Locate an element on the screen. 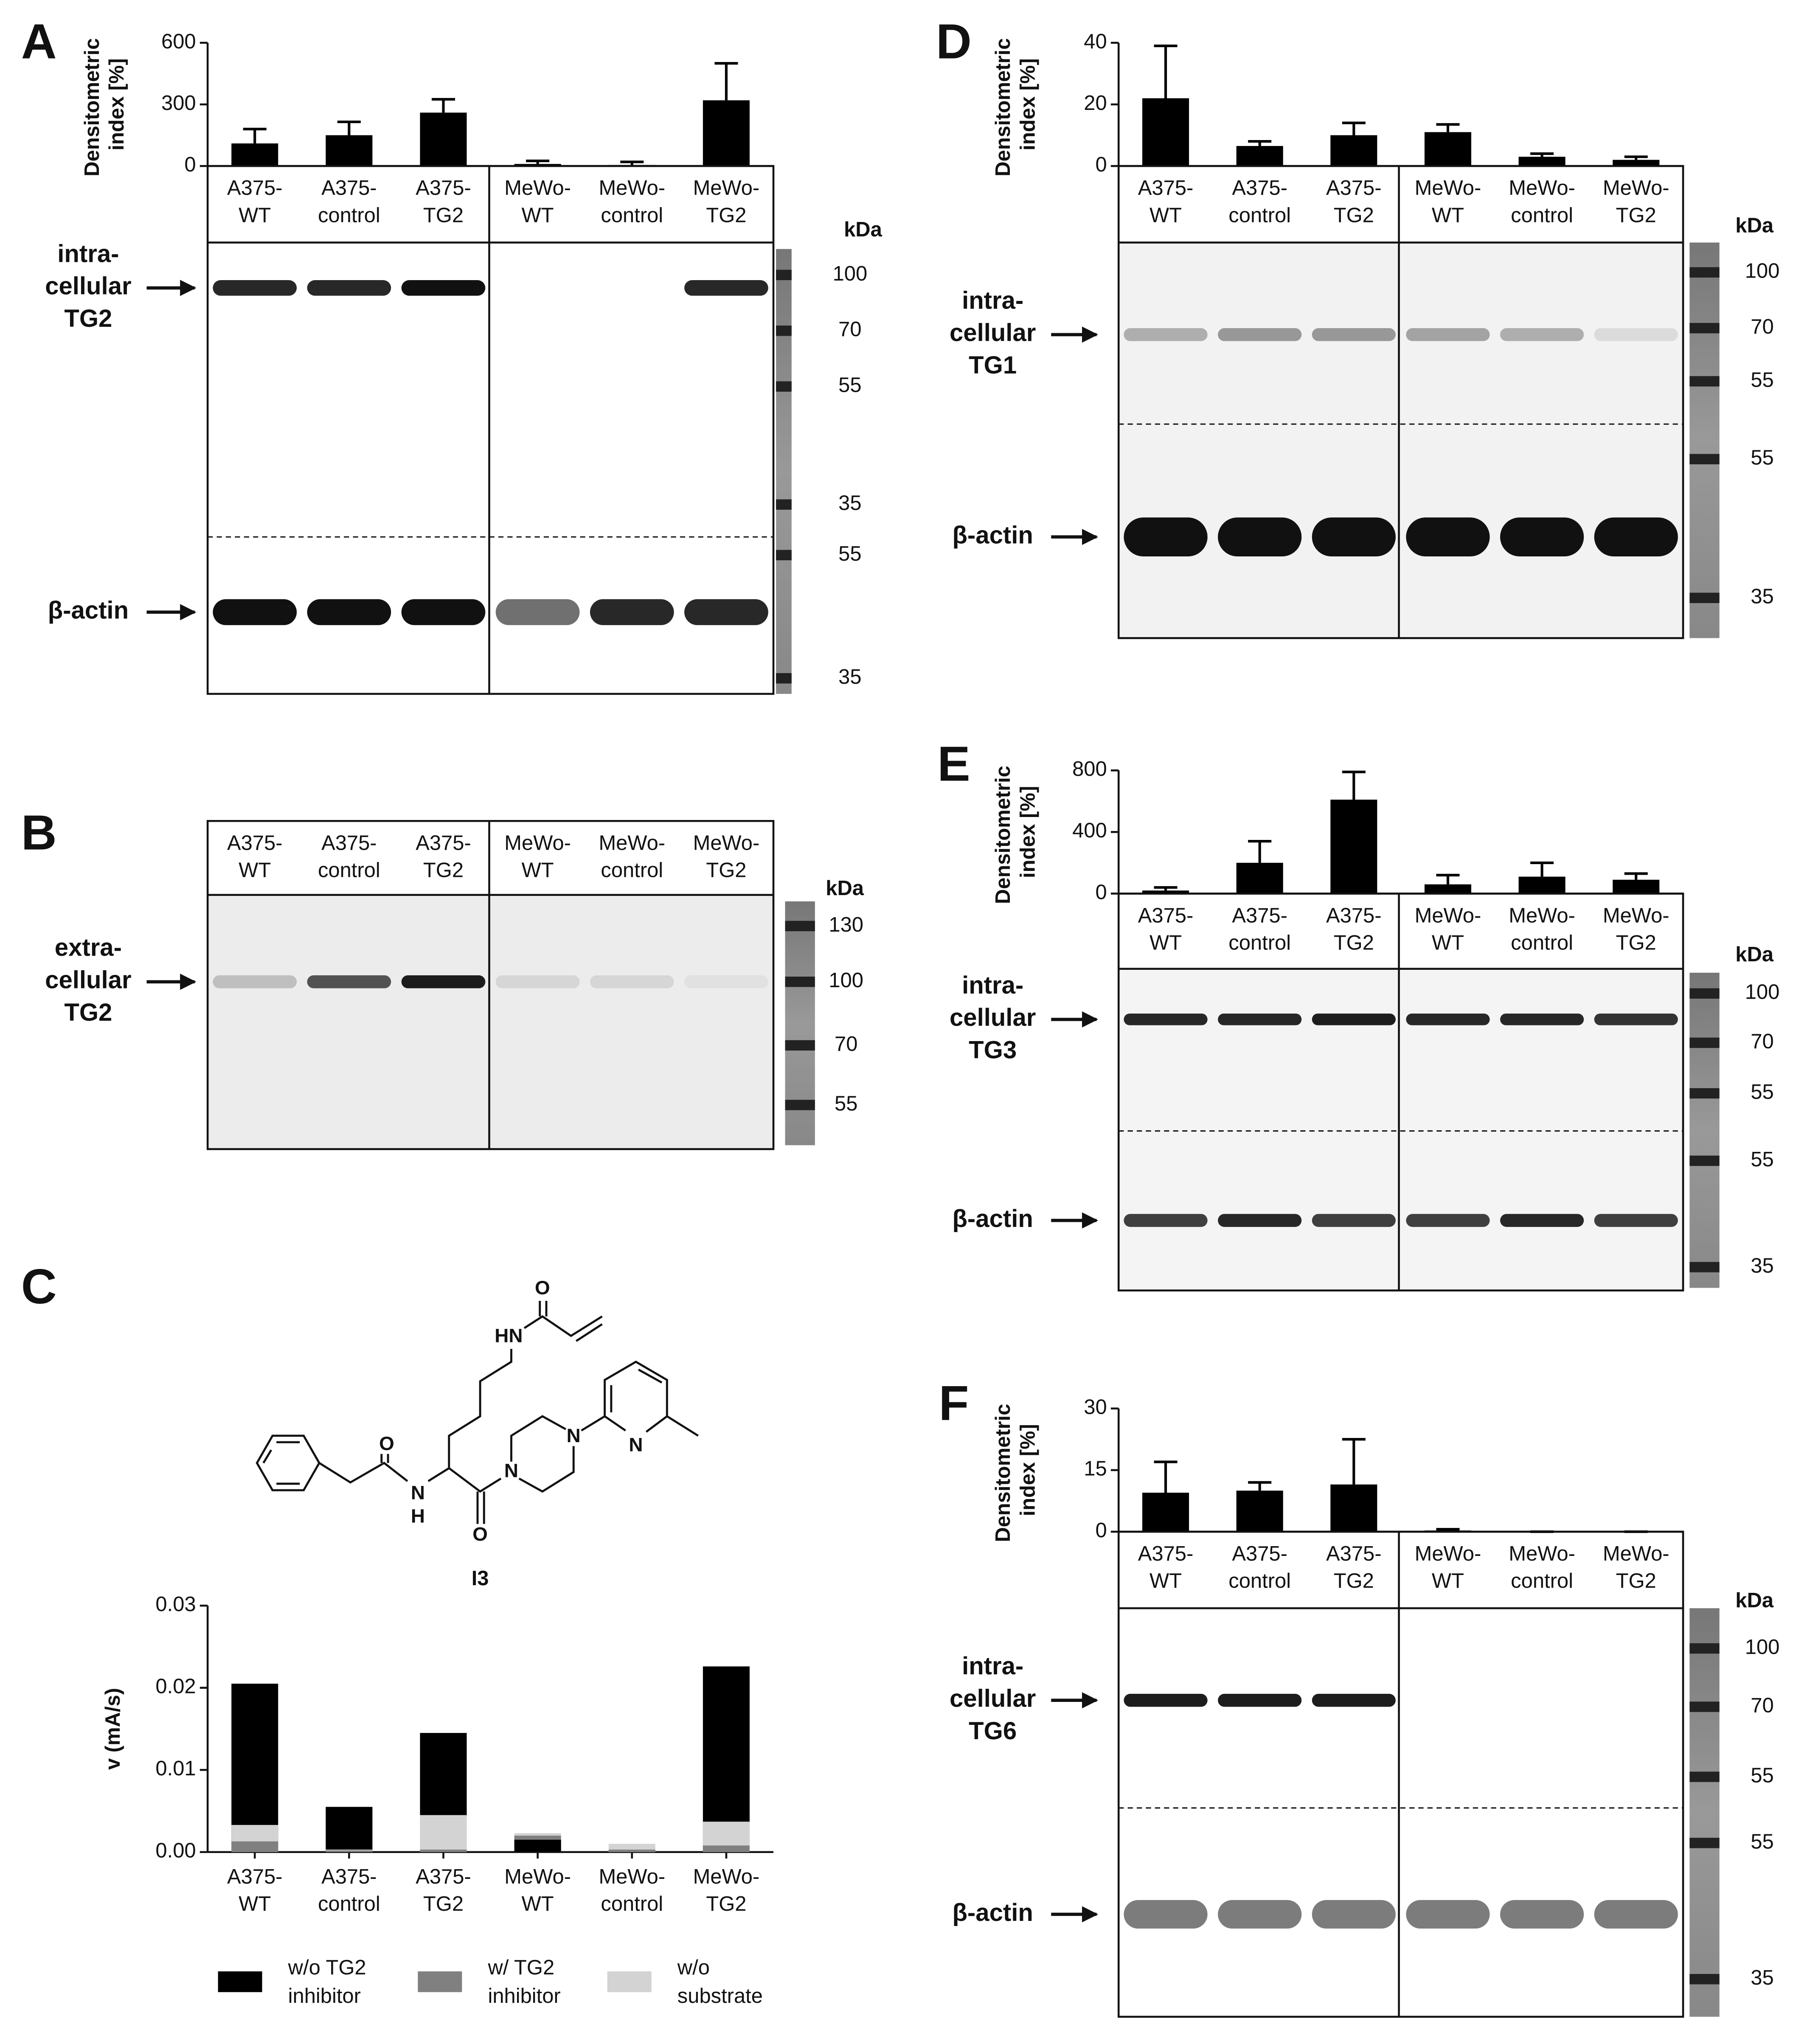 Image resolution: width=1796 pixels, height=2044 pixels. marker-label: 130 is located at coordinates (846, 924).